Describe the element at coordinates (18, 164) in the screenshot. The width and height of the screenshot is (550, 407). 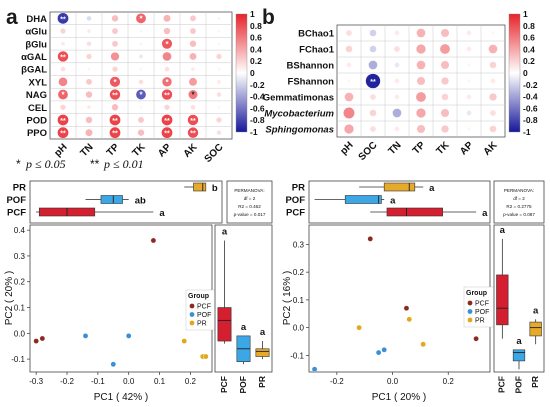
I see `sig-one-star: *` at that location.